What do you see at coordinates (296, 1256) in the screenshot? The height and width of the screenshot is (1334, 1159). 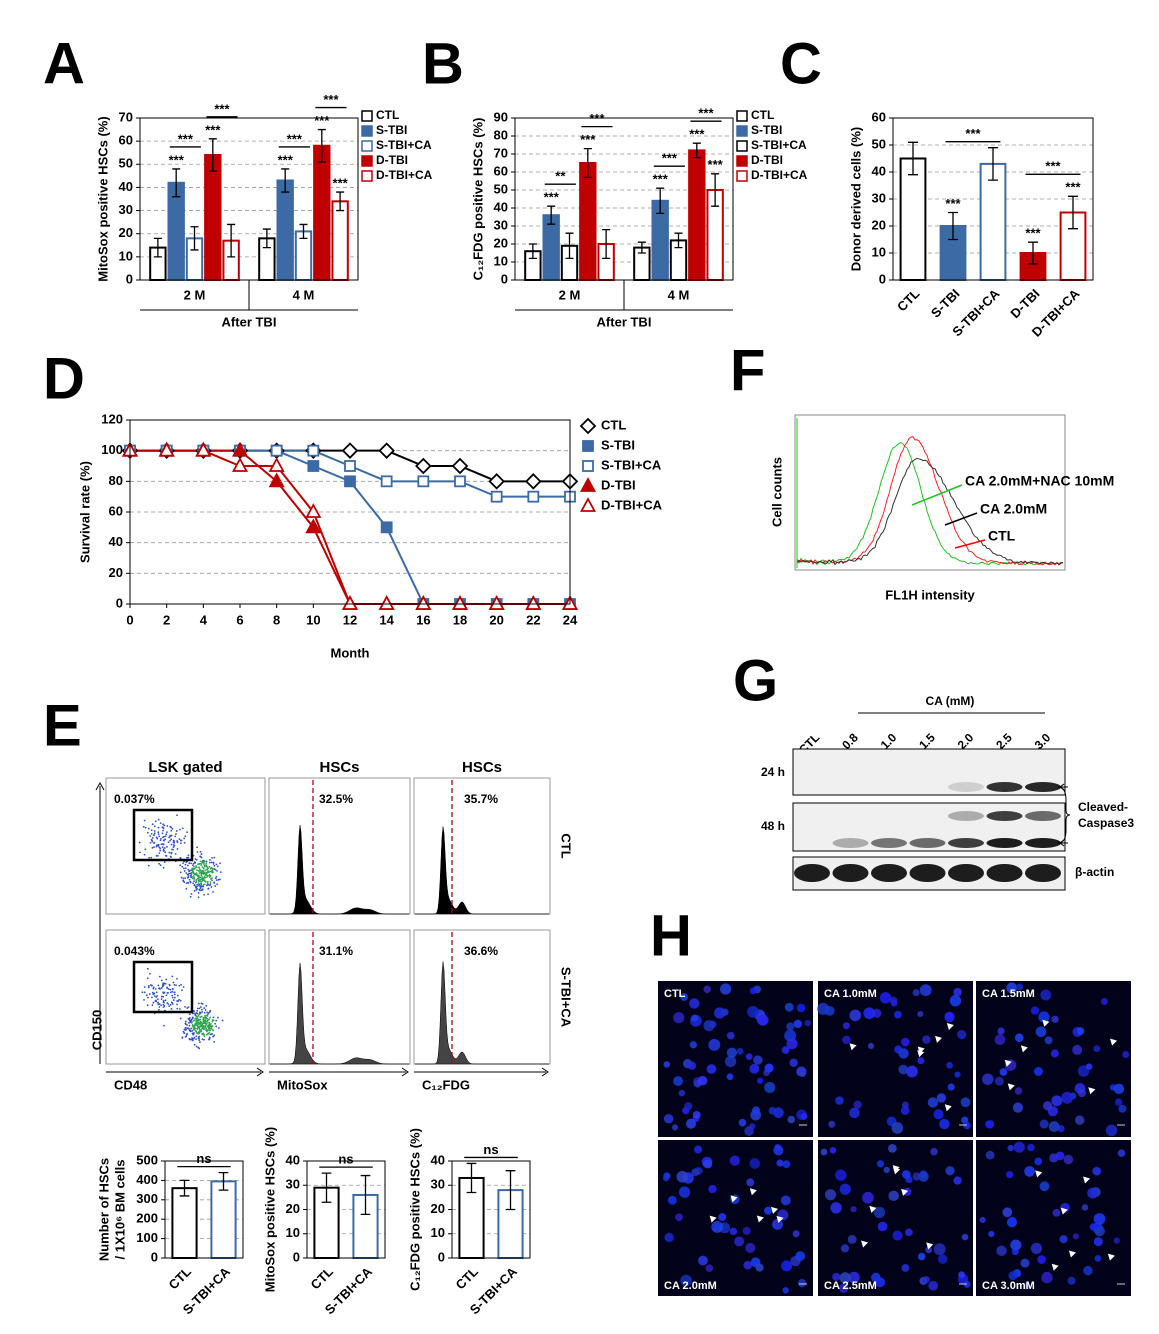 I see `y-tick-label: 0` at bounding box center [296, 1256].